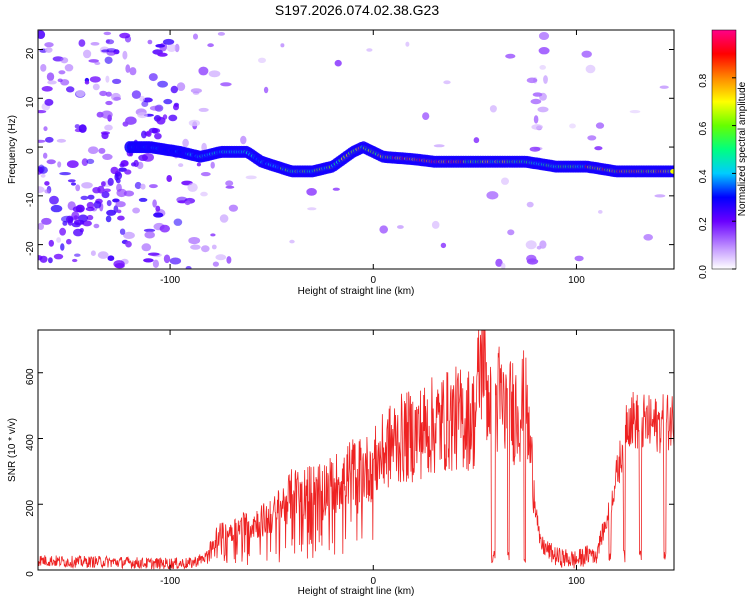 Image resolution: width=750 pixels, height=600 pixels. I want to click on y-tick-label: 20, so click(30, 54).